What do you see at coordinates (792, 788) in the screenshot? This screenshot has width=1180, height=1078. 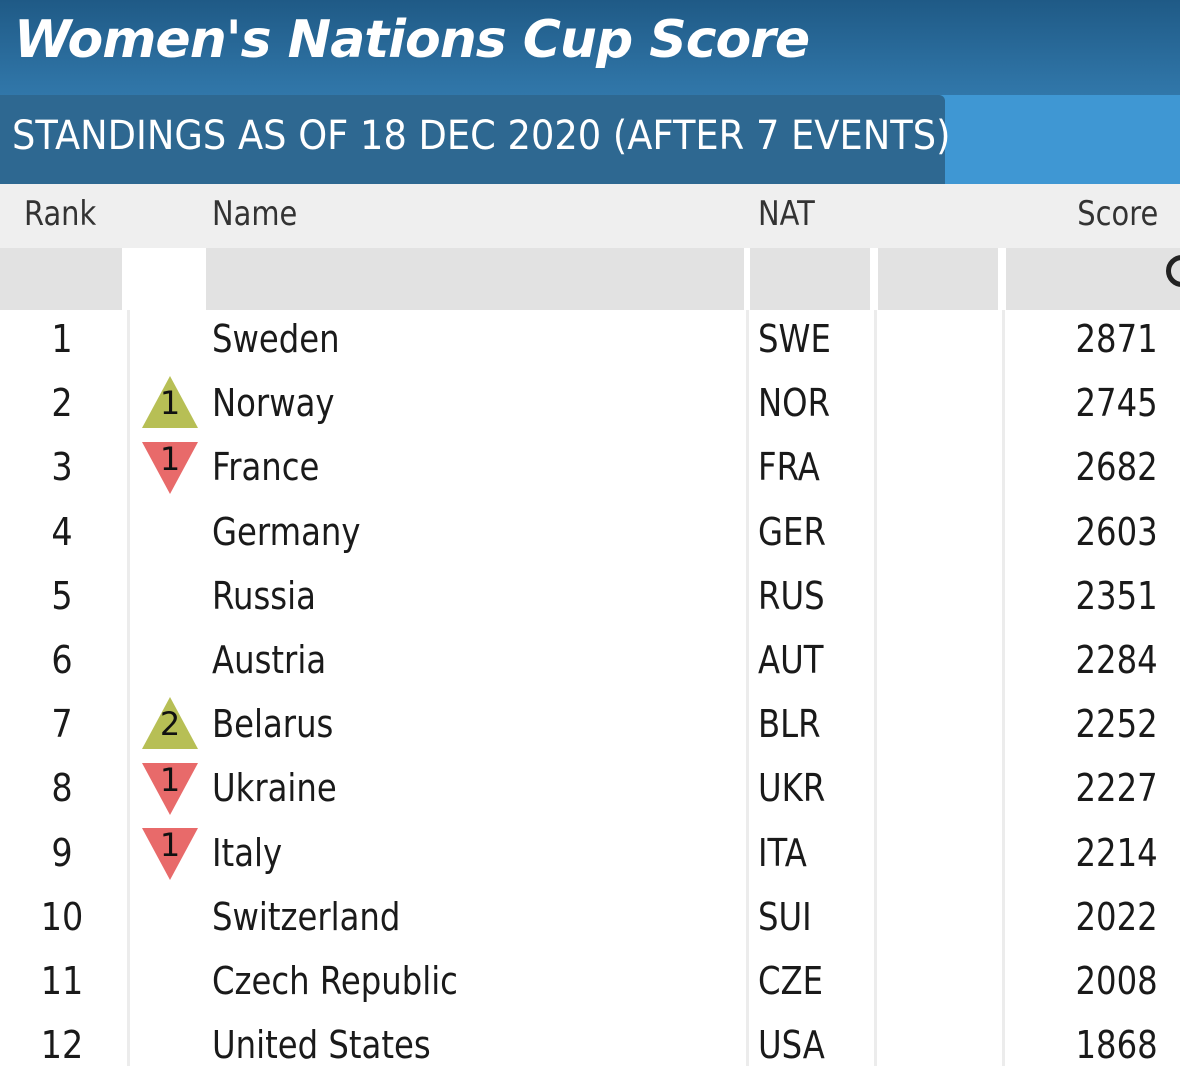 I see `nation-code: UKR` at bounding box center [792, 788].